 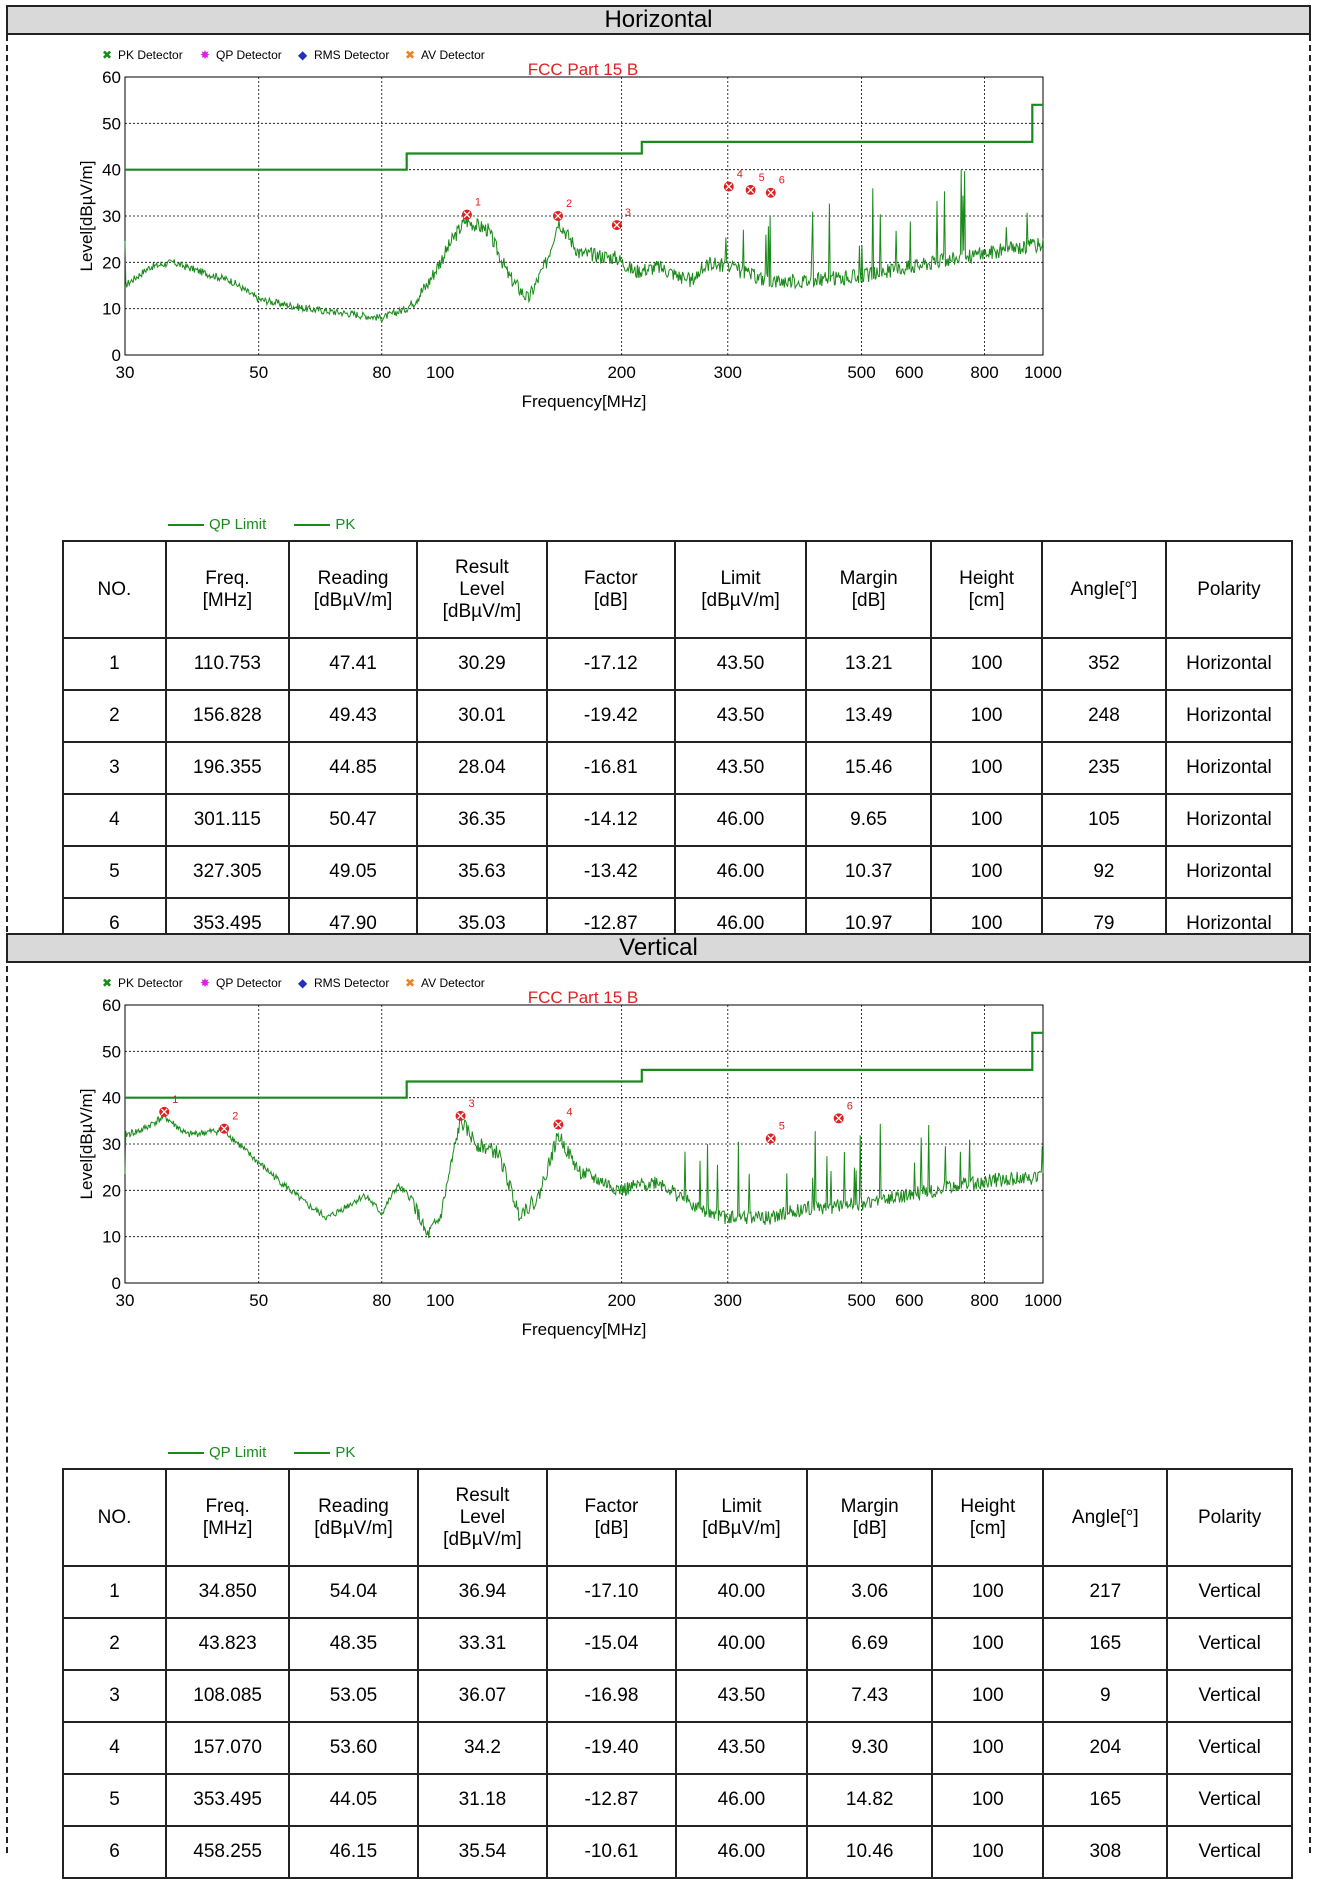 What do you see at coordinates (353, 1592) in the screenshot?
I see `table-cell: 54.04` at bounding box center [353, 1592].